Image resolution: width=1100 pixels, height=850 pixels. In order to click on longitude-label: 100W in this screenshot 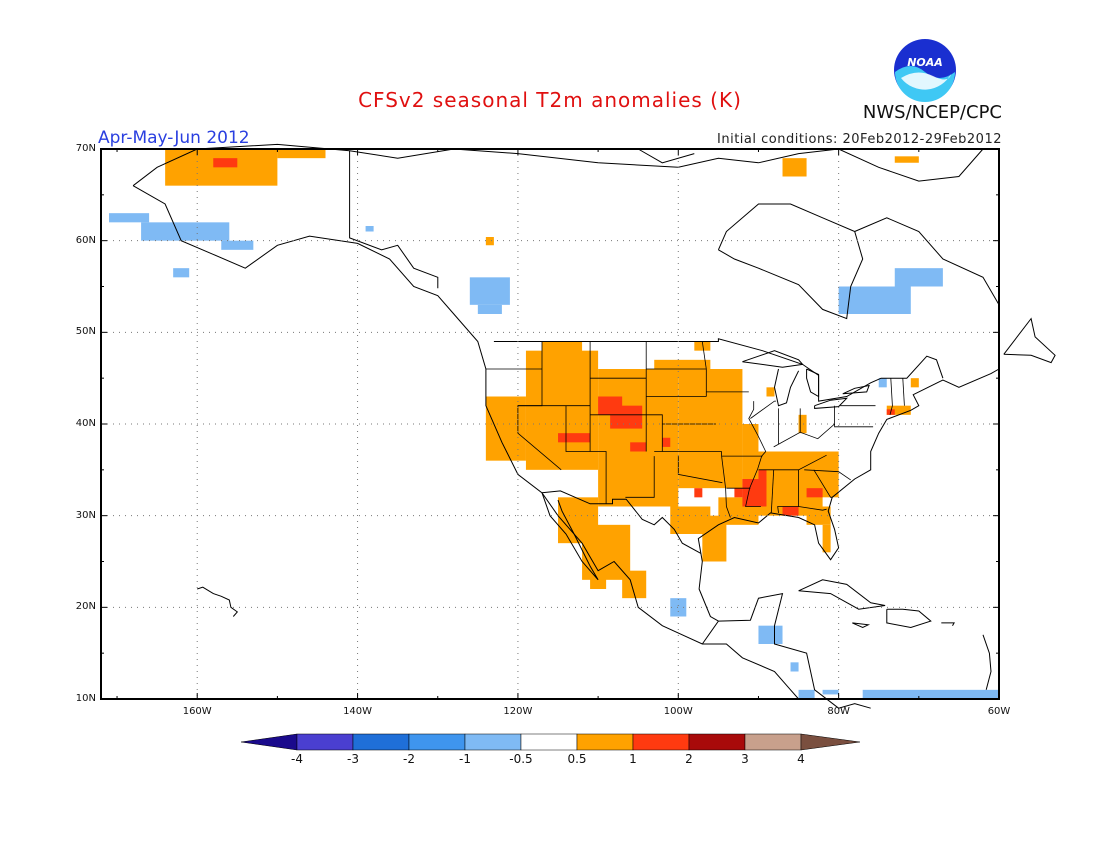, I will do `click(678, 711)`.